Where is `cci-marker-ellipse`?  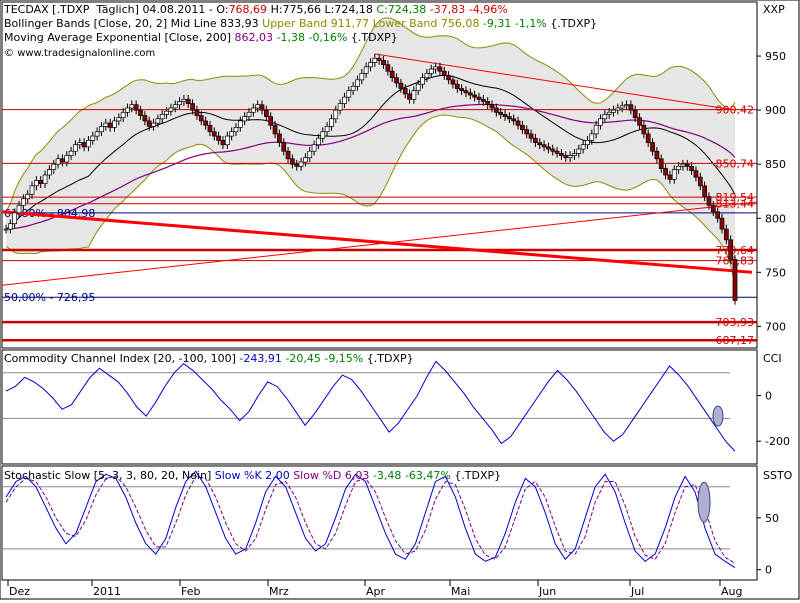
cci-marker-ellipse is located at coordinates (718, 416).